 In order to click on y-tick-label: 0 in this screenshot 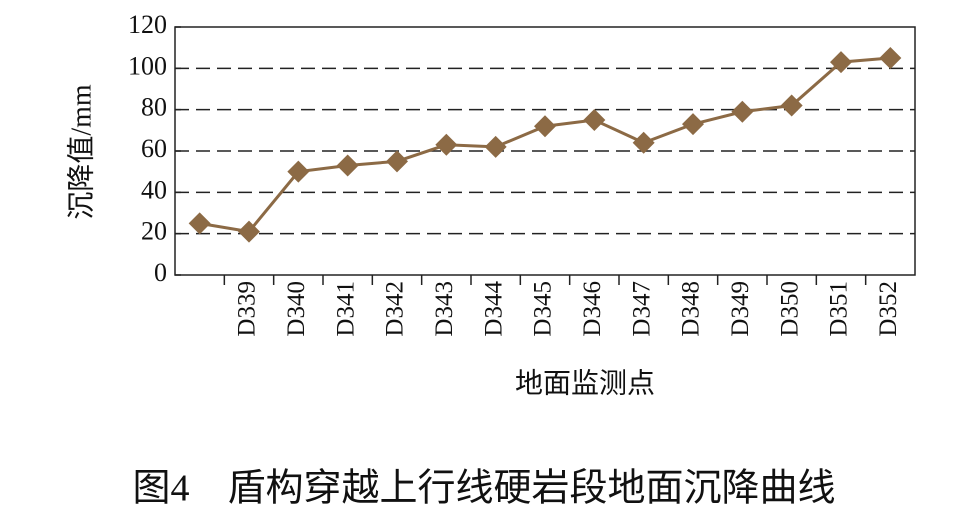, I will do `click(160, 272)`.